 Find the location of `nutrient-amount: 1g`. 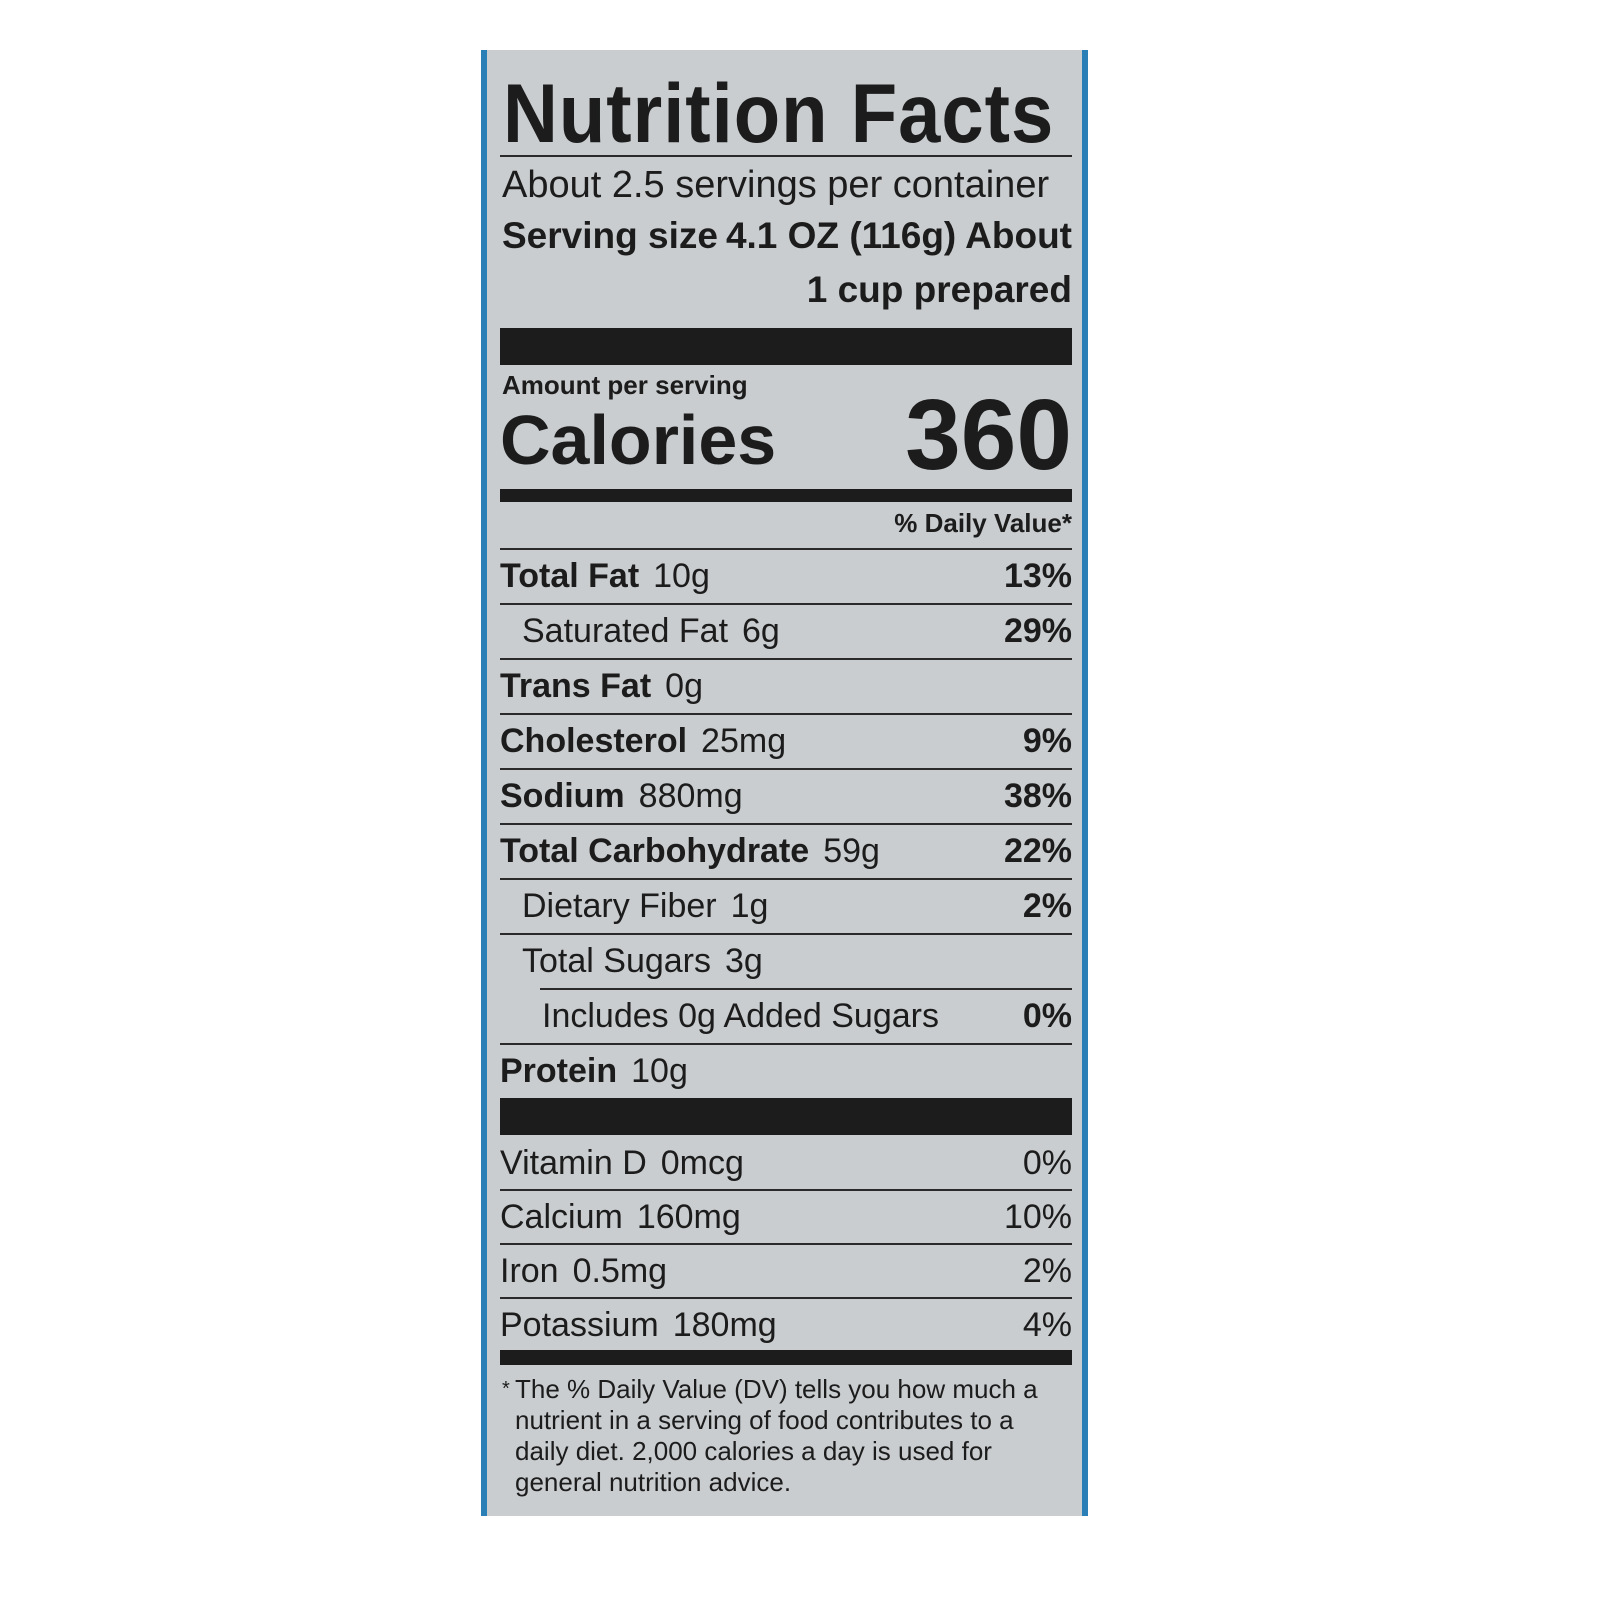

nutrient-amount: 1g is located at coordinates (749, 906).